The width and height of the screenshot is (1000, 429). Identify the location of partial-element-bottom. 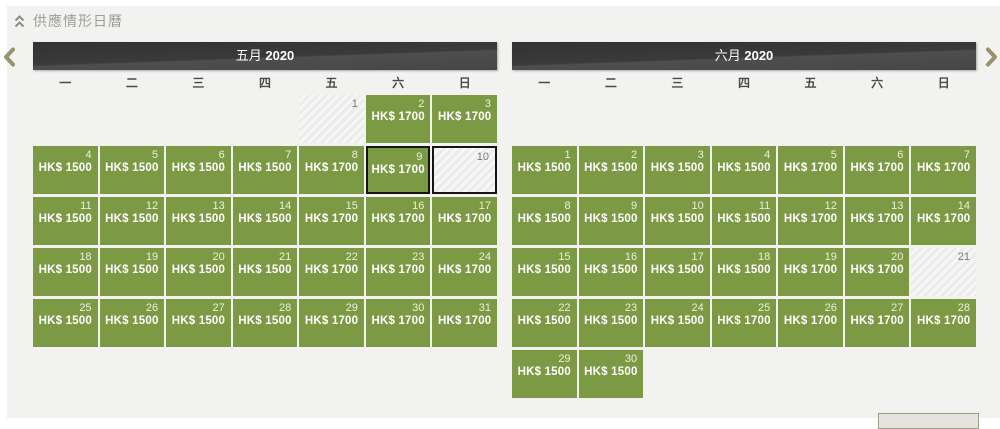
(928, 421).